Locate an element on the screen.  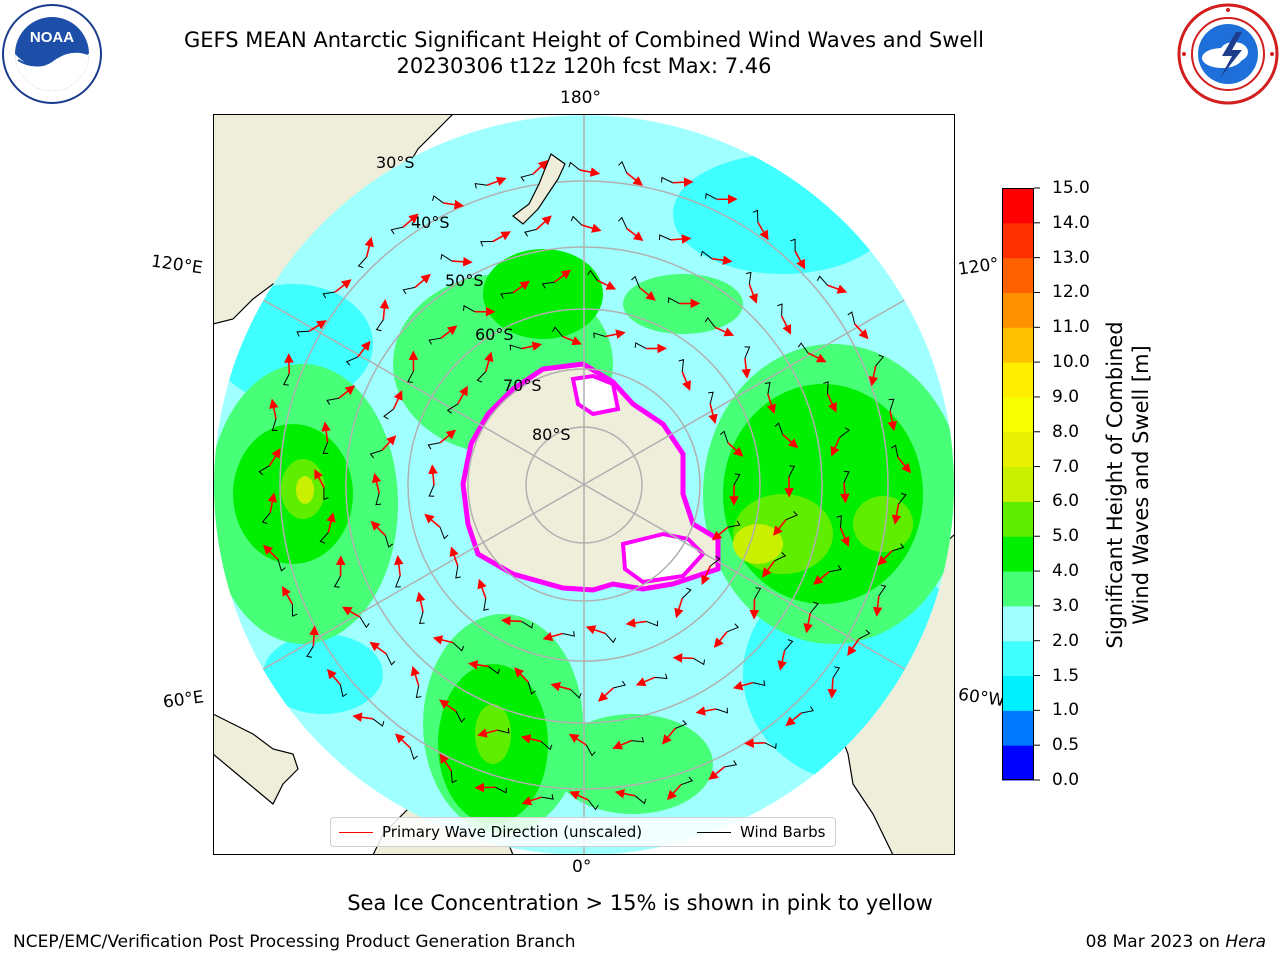
legend-wave-label: Primary Wave Direction (unscaled) is located at coordinates (512, 832).